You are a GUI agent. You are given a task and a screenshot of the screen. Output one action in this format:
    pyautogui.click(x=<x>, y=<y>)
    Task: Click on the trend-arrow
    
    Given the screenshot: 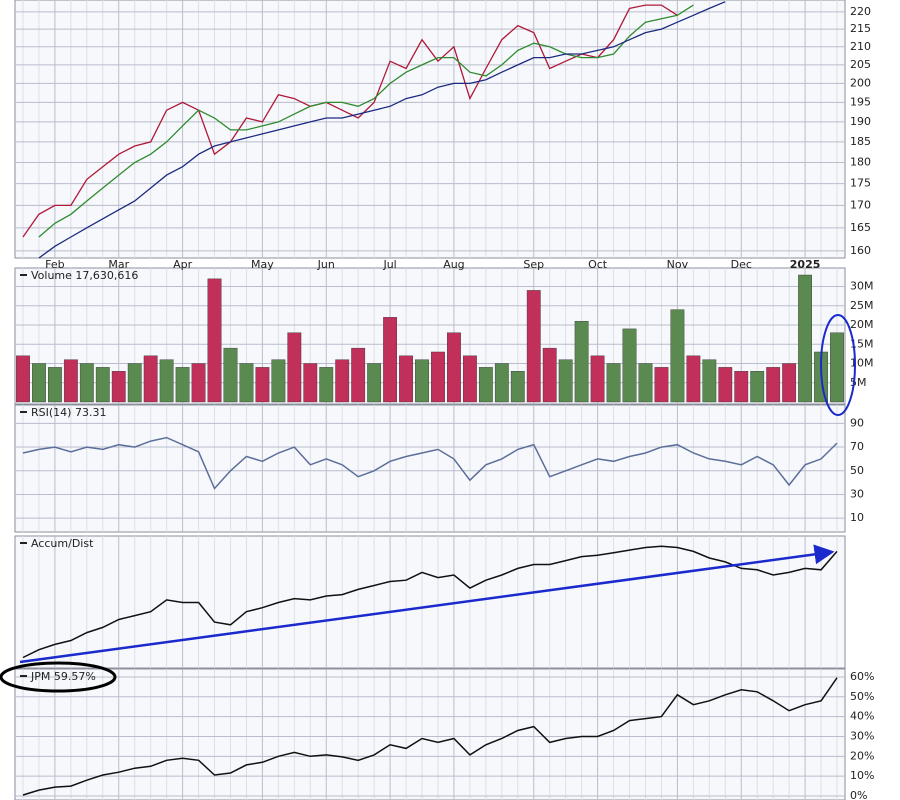 What is the action you would take?
    pyautogui.click(x=427, y=604)
    